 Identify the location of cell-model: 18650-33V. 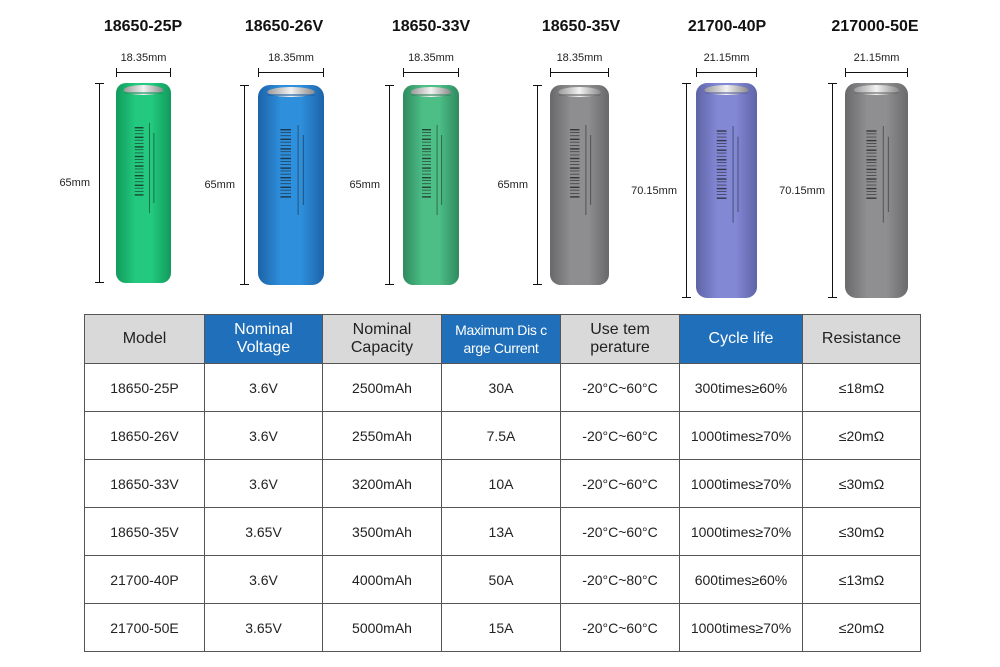
(144, 483).